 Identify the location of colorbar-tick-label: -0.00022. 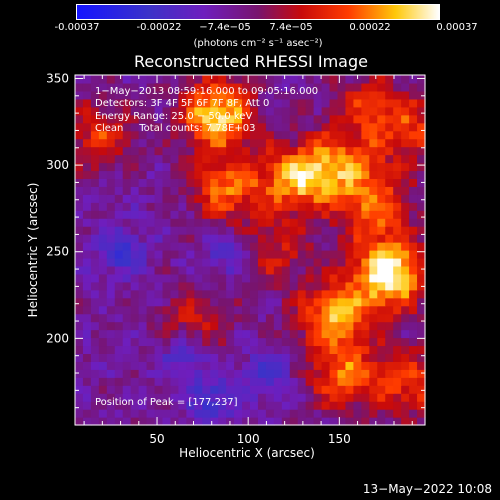
(159, 27).